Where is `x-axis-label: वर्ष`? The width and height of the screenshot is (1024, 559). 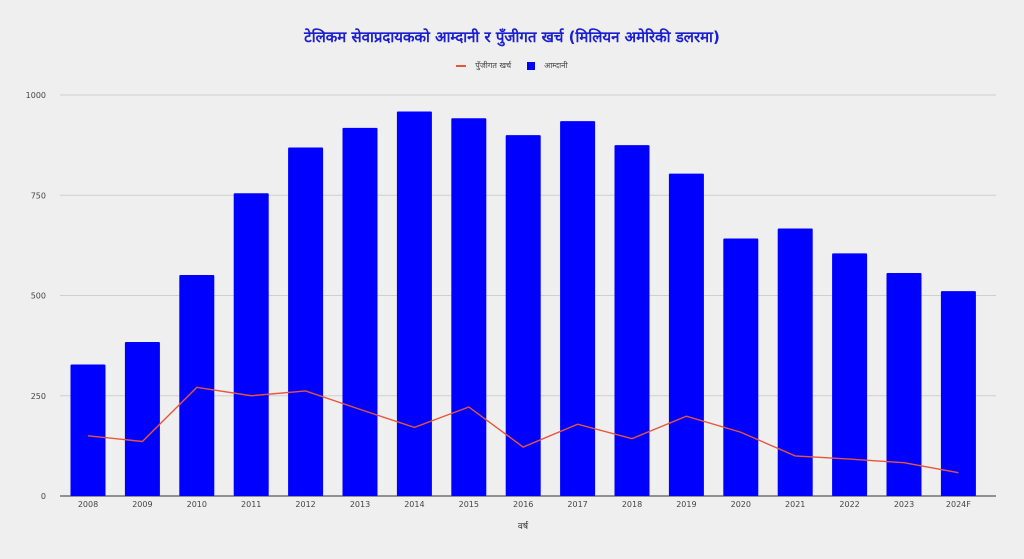 x-axis-label: वर्ष is located at coordinates (523, 526).